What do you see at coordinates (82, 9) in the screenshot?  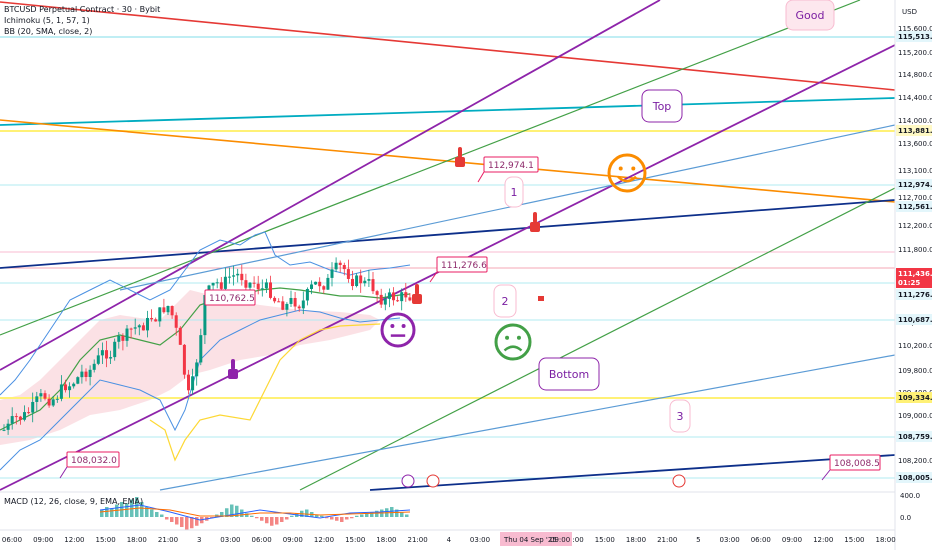 I see `symbol-title: BTCUSD Perpetual Contract · 30 · Bybit` at bounding box center [82, 9].